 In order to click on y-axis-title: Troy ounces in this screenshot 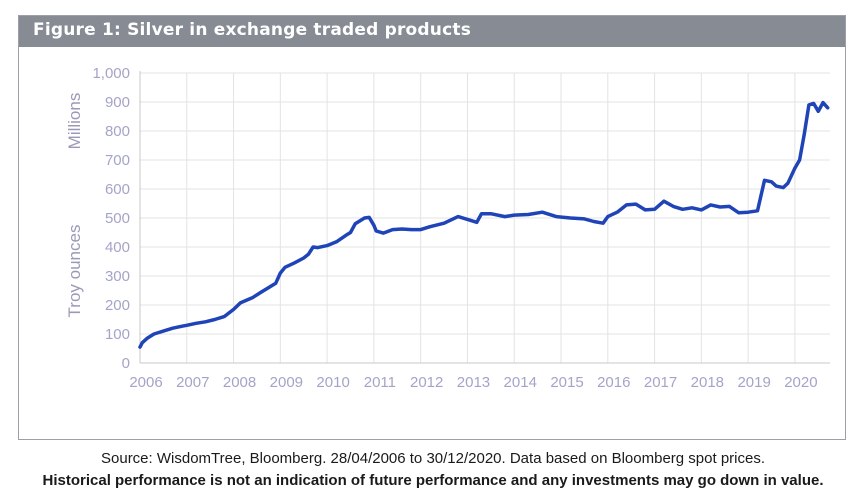, I will do `click(74, 271)`.